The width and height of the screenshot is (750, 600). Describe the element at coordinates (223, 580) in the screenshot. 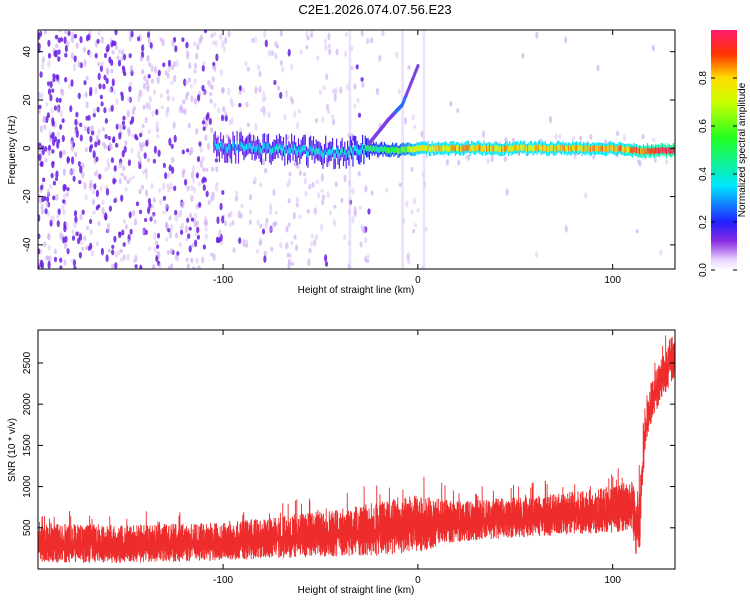

I see `snr-x-tick-label: -100` at that location.